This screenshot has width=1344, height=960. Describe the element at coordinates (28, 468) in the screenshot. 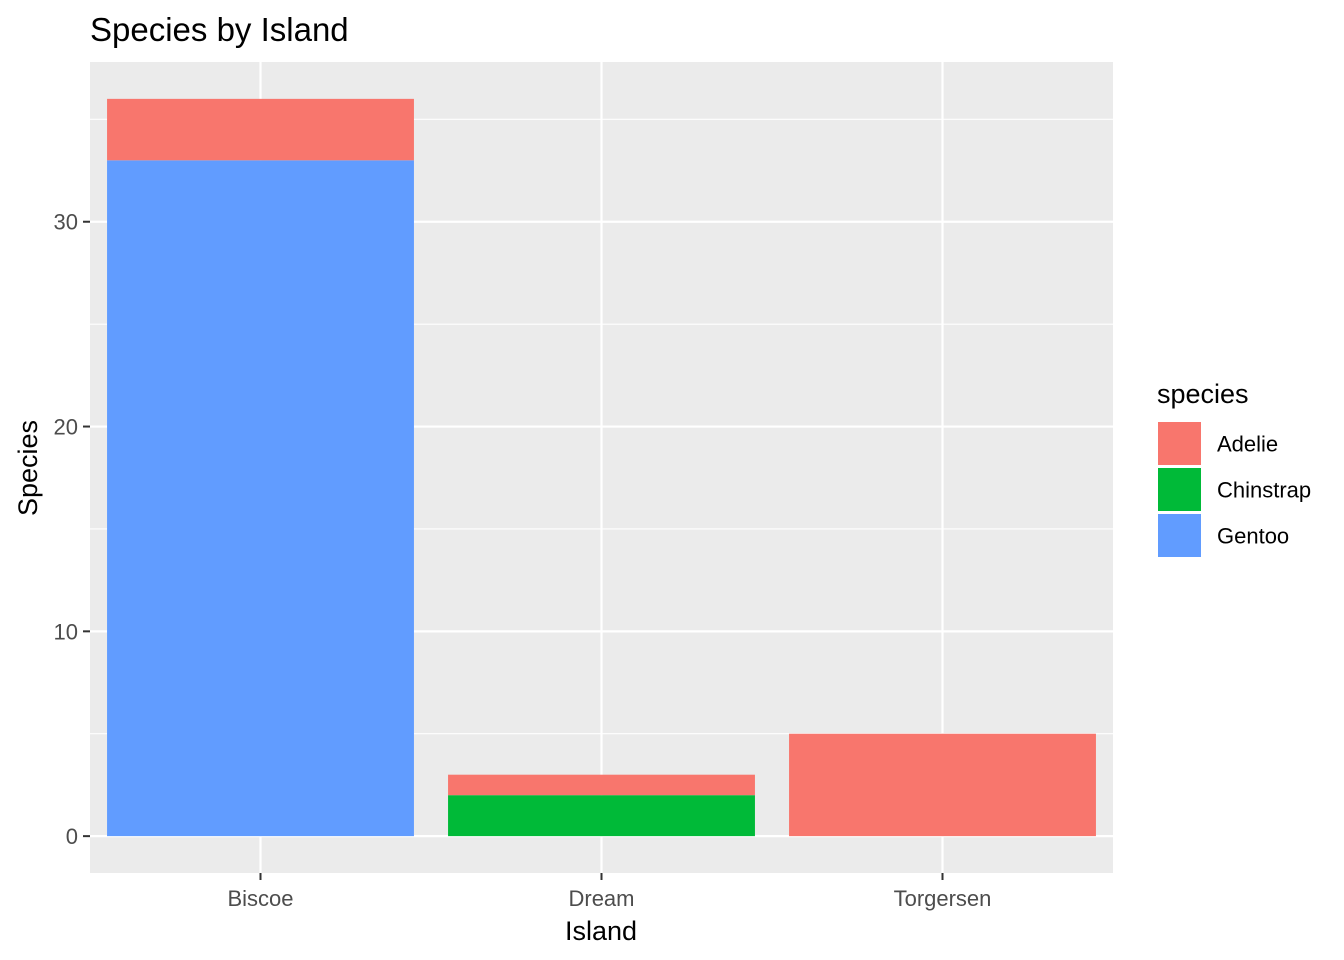

I see `y-axis-title: Species` at that location.